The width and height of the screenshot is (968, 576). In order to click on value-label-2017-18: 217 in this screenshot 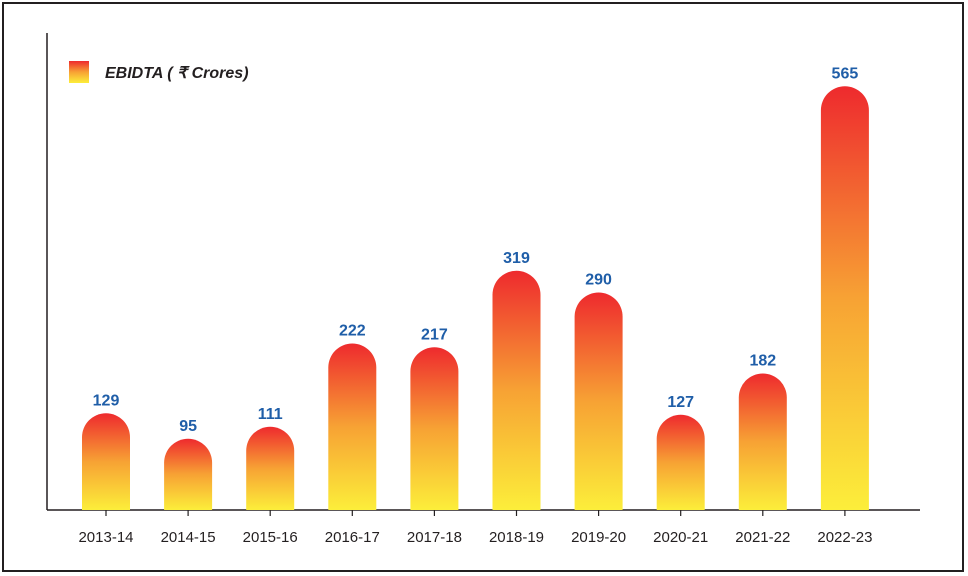, I will do `click(434, 334)`.